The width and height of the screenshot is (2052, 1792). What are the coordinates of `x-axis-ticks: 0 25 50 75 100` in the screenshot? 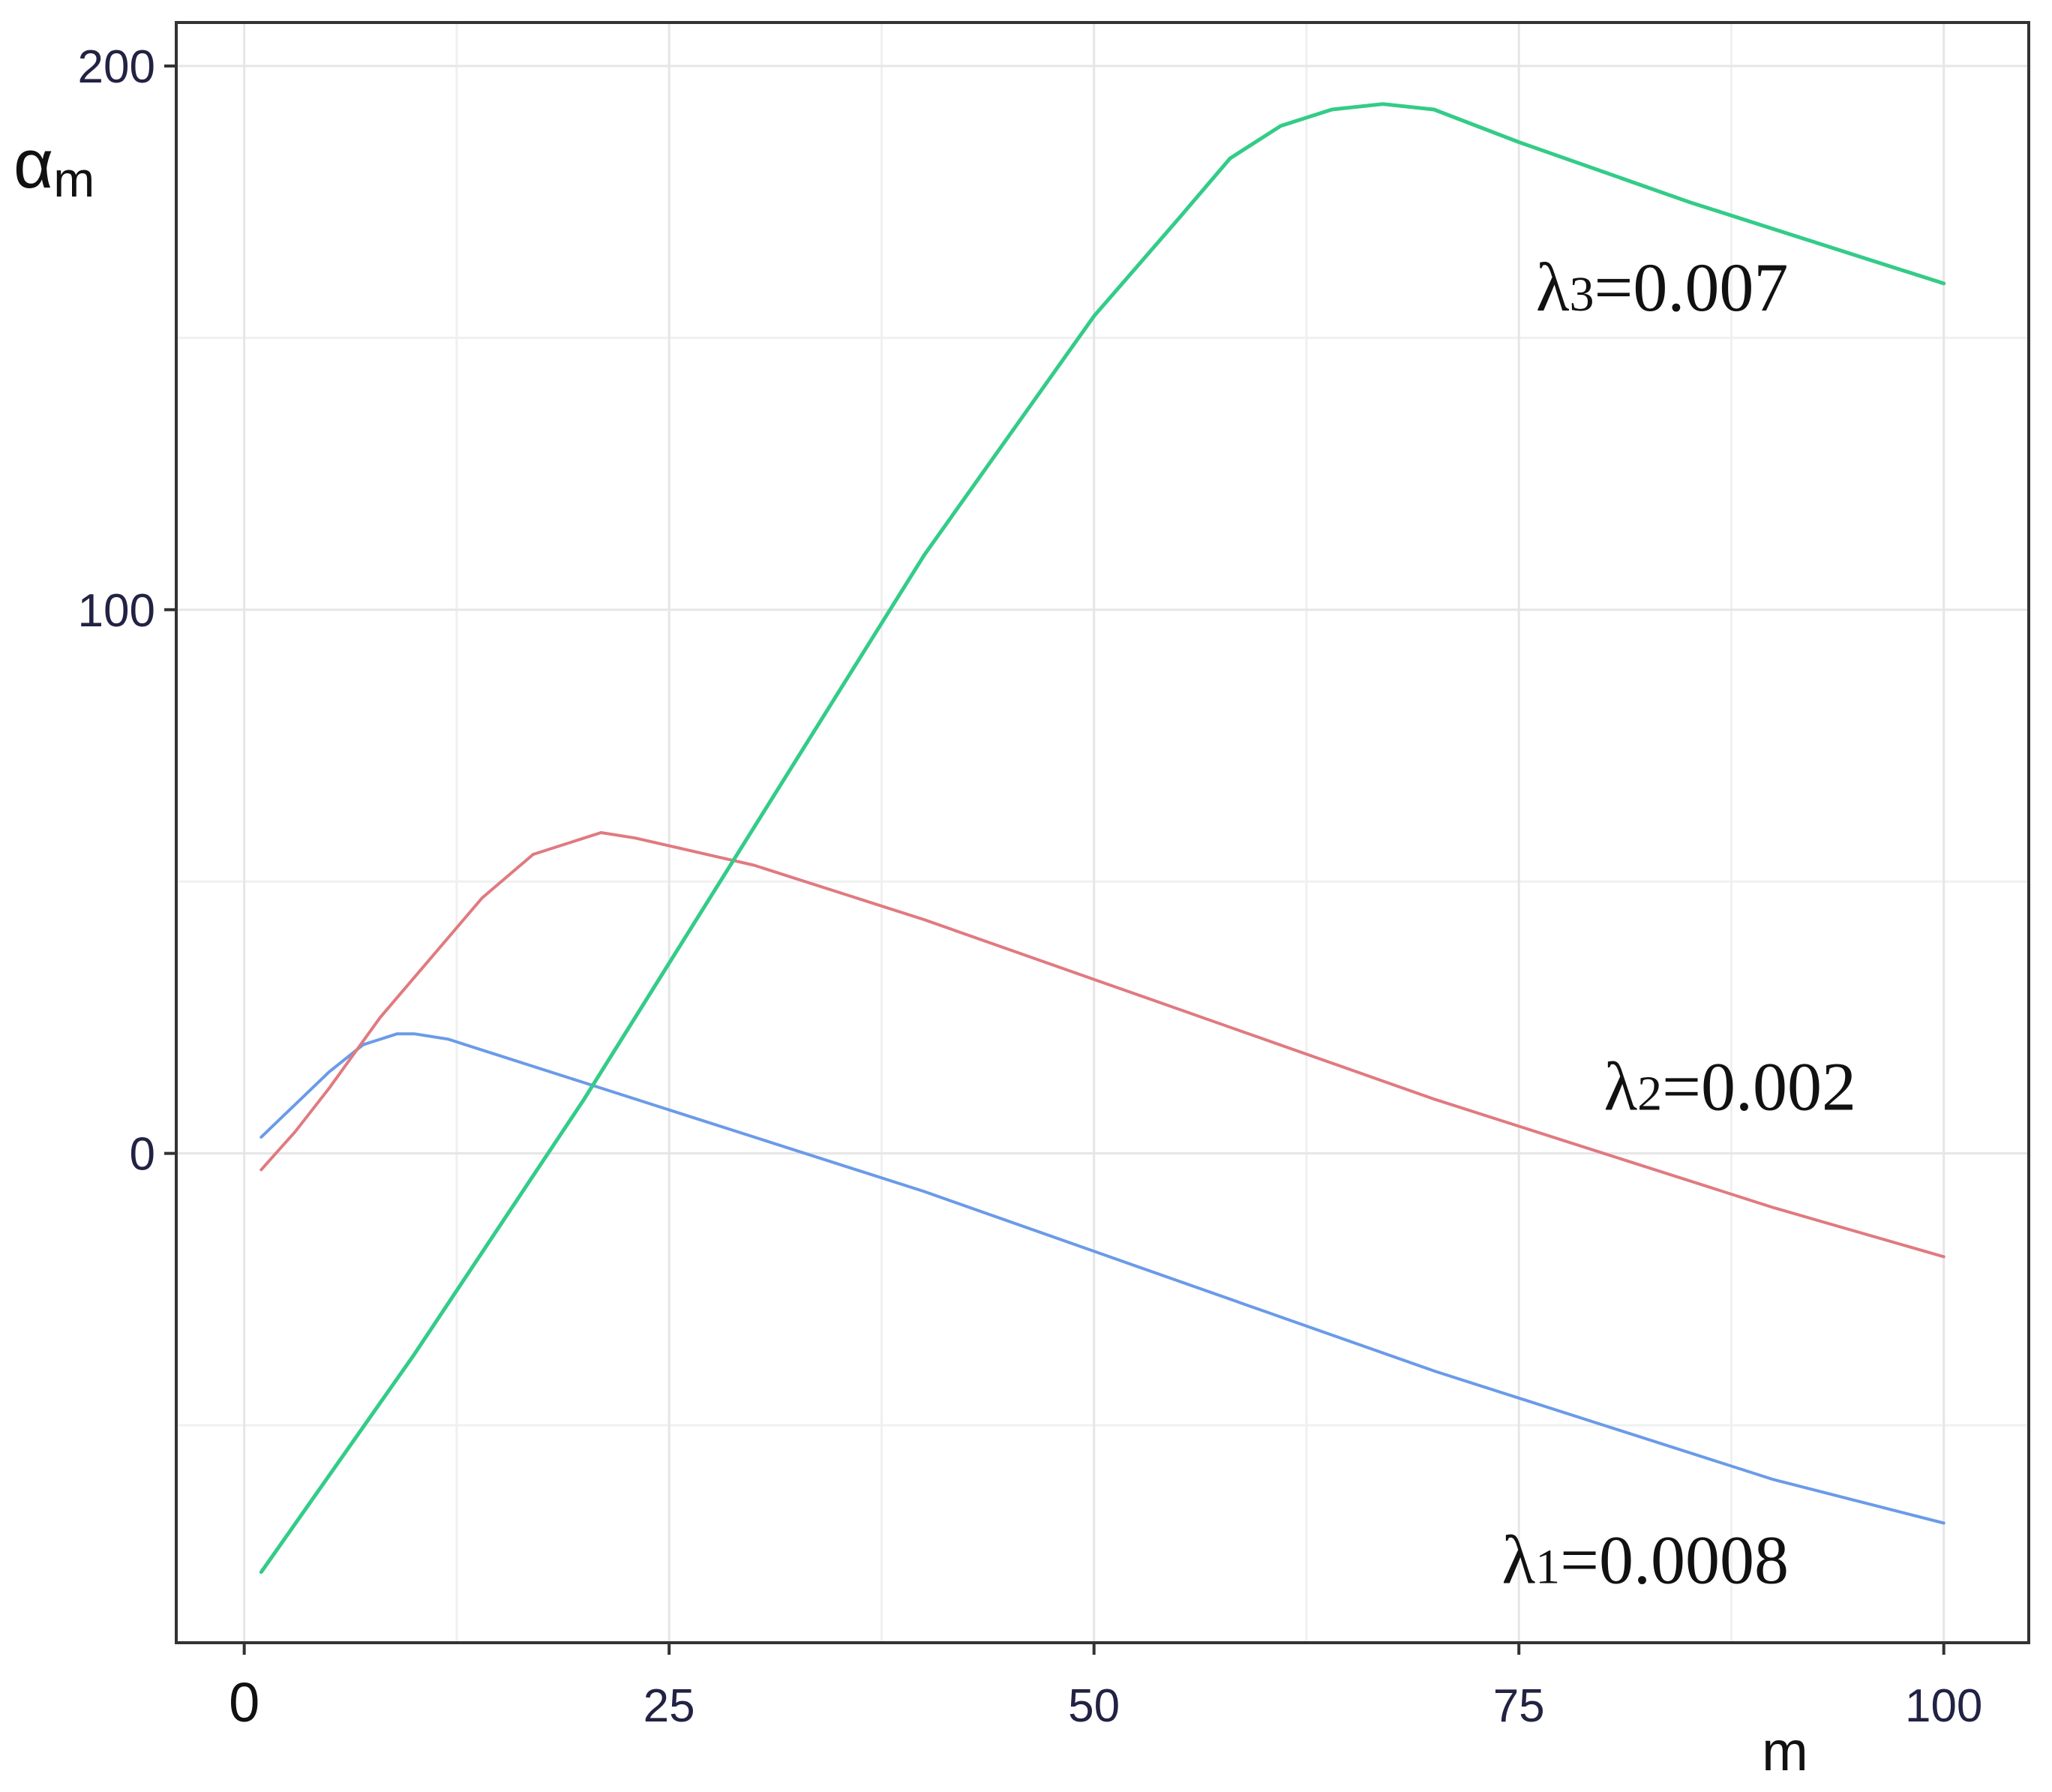 It's located at (1105, 1688).